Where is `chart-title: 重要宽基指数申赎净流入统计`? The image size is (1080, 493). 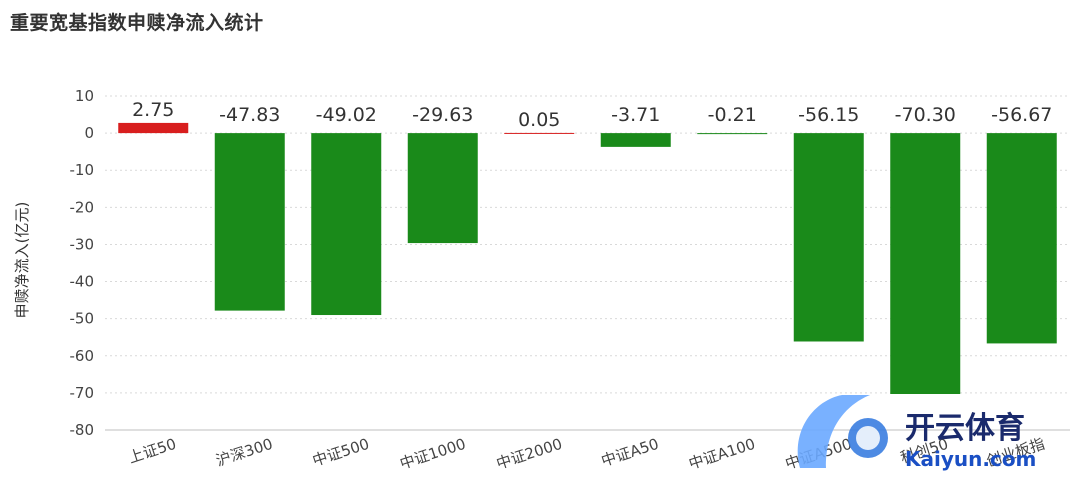
chart-title: 重要宽基指数申赎净流入统计 is located at coordinates (137, 23).